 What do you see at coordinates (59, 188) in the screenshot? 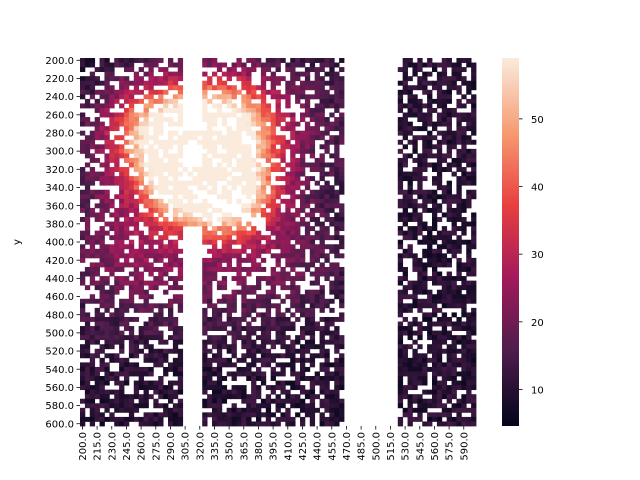
I see `y-tick-label: 340.0` at bounding box center [59, 188].